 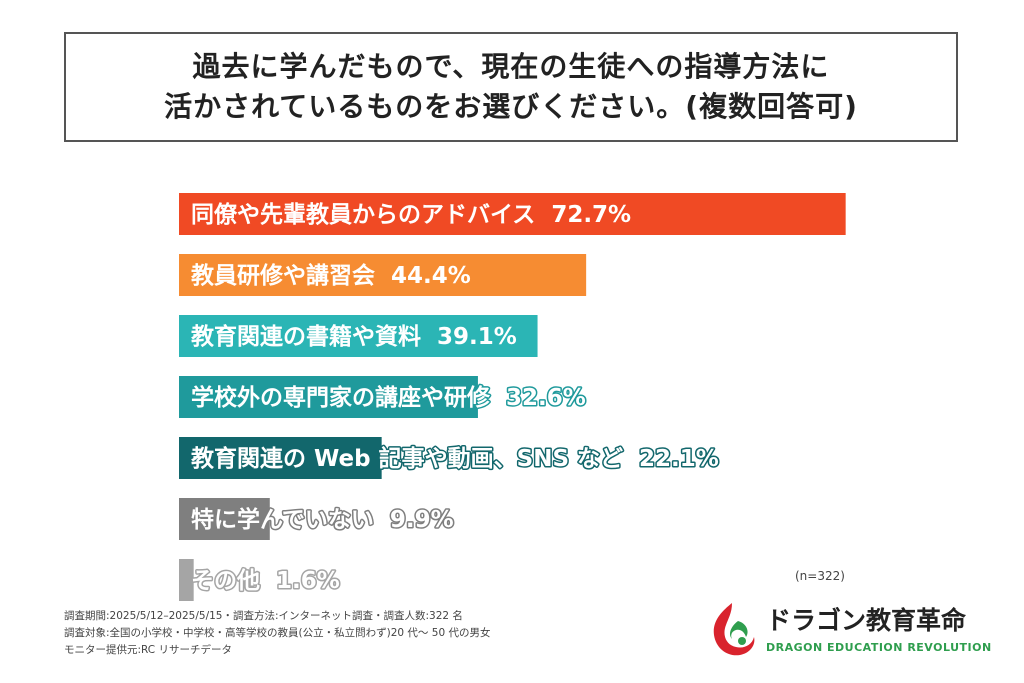 I want to click on category-label-4: 学校外の専門家の講座や研修, so click(x=341, y=397).